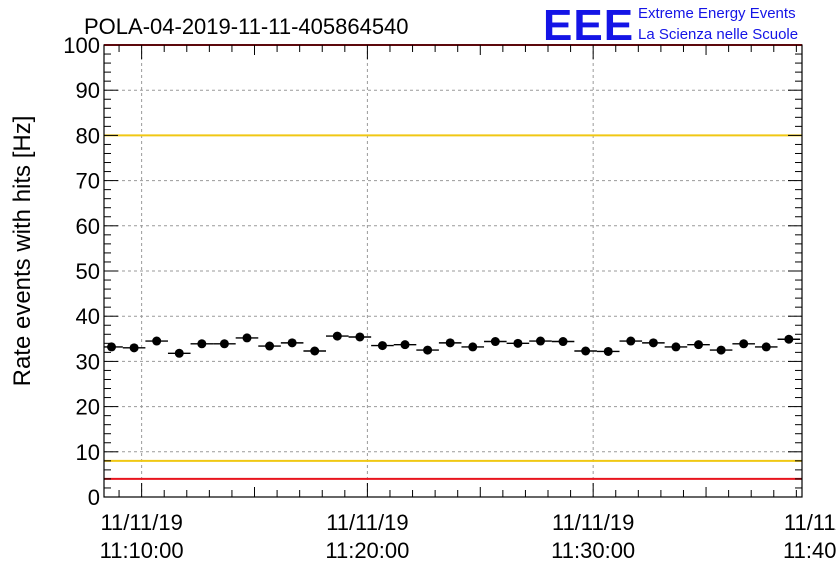 This screenshot has width=836, height=572. Describe the element at coordinates (88, 135) in the screenshot. I see `y-tick-label: 80` at that location.